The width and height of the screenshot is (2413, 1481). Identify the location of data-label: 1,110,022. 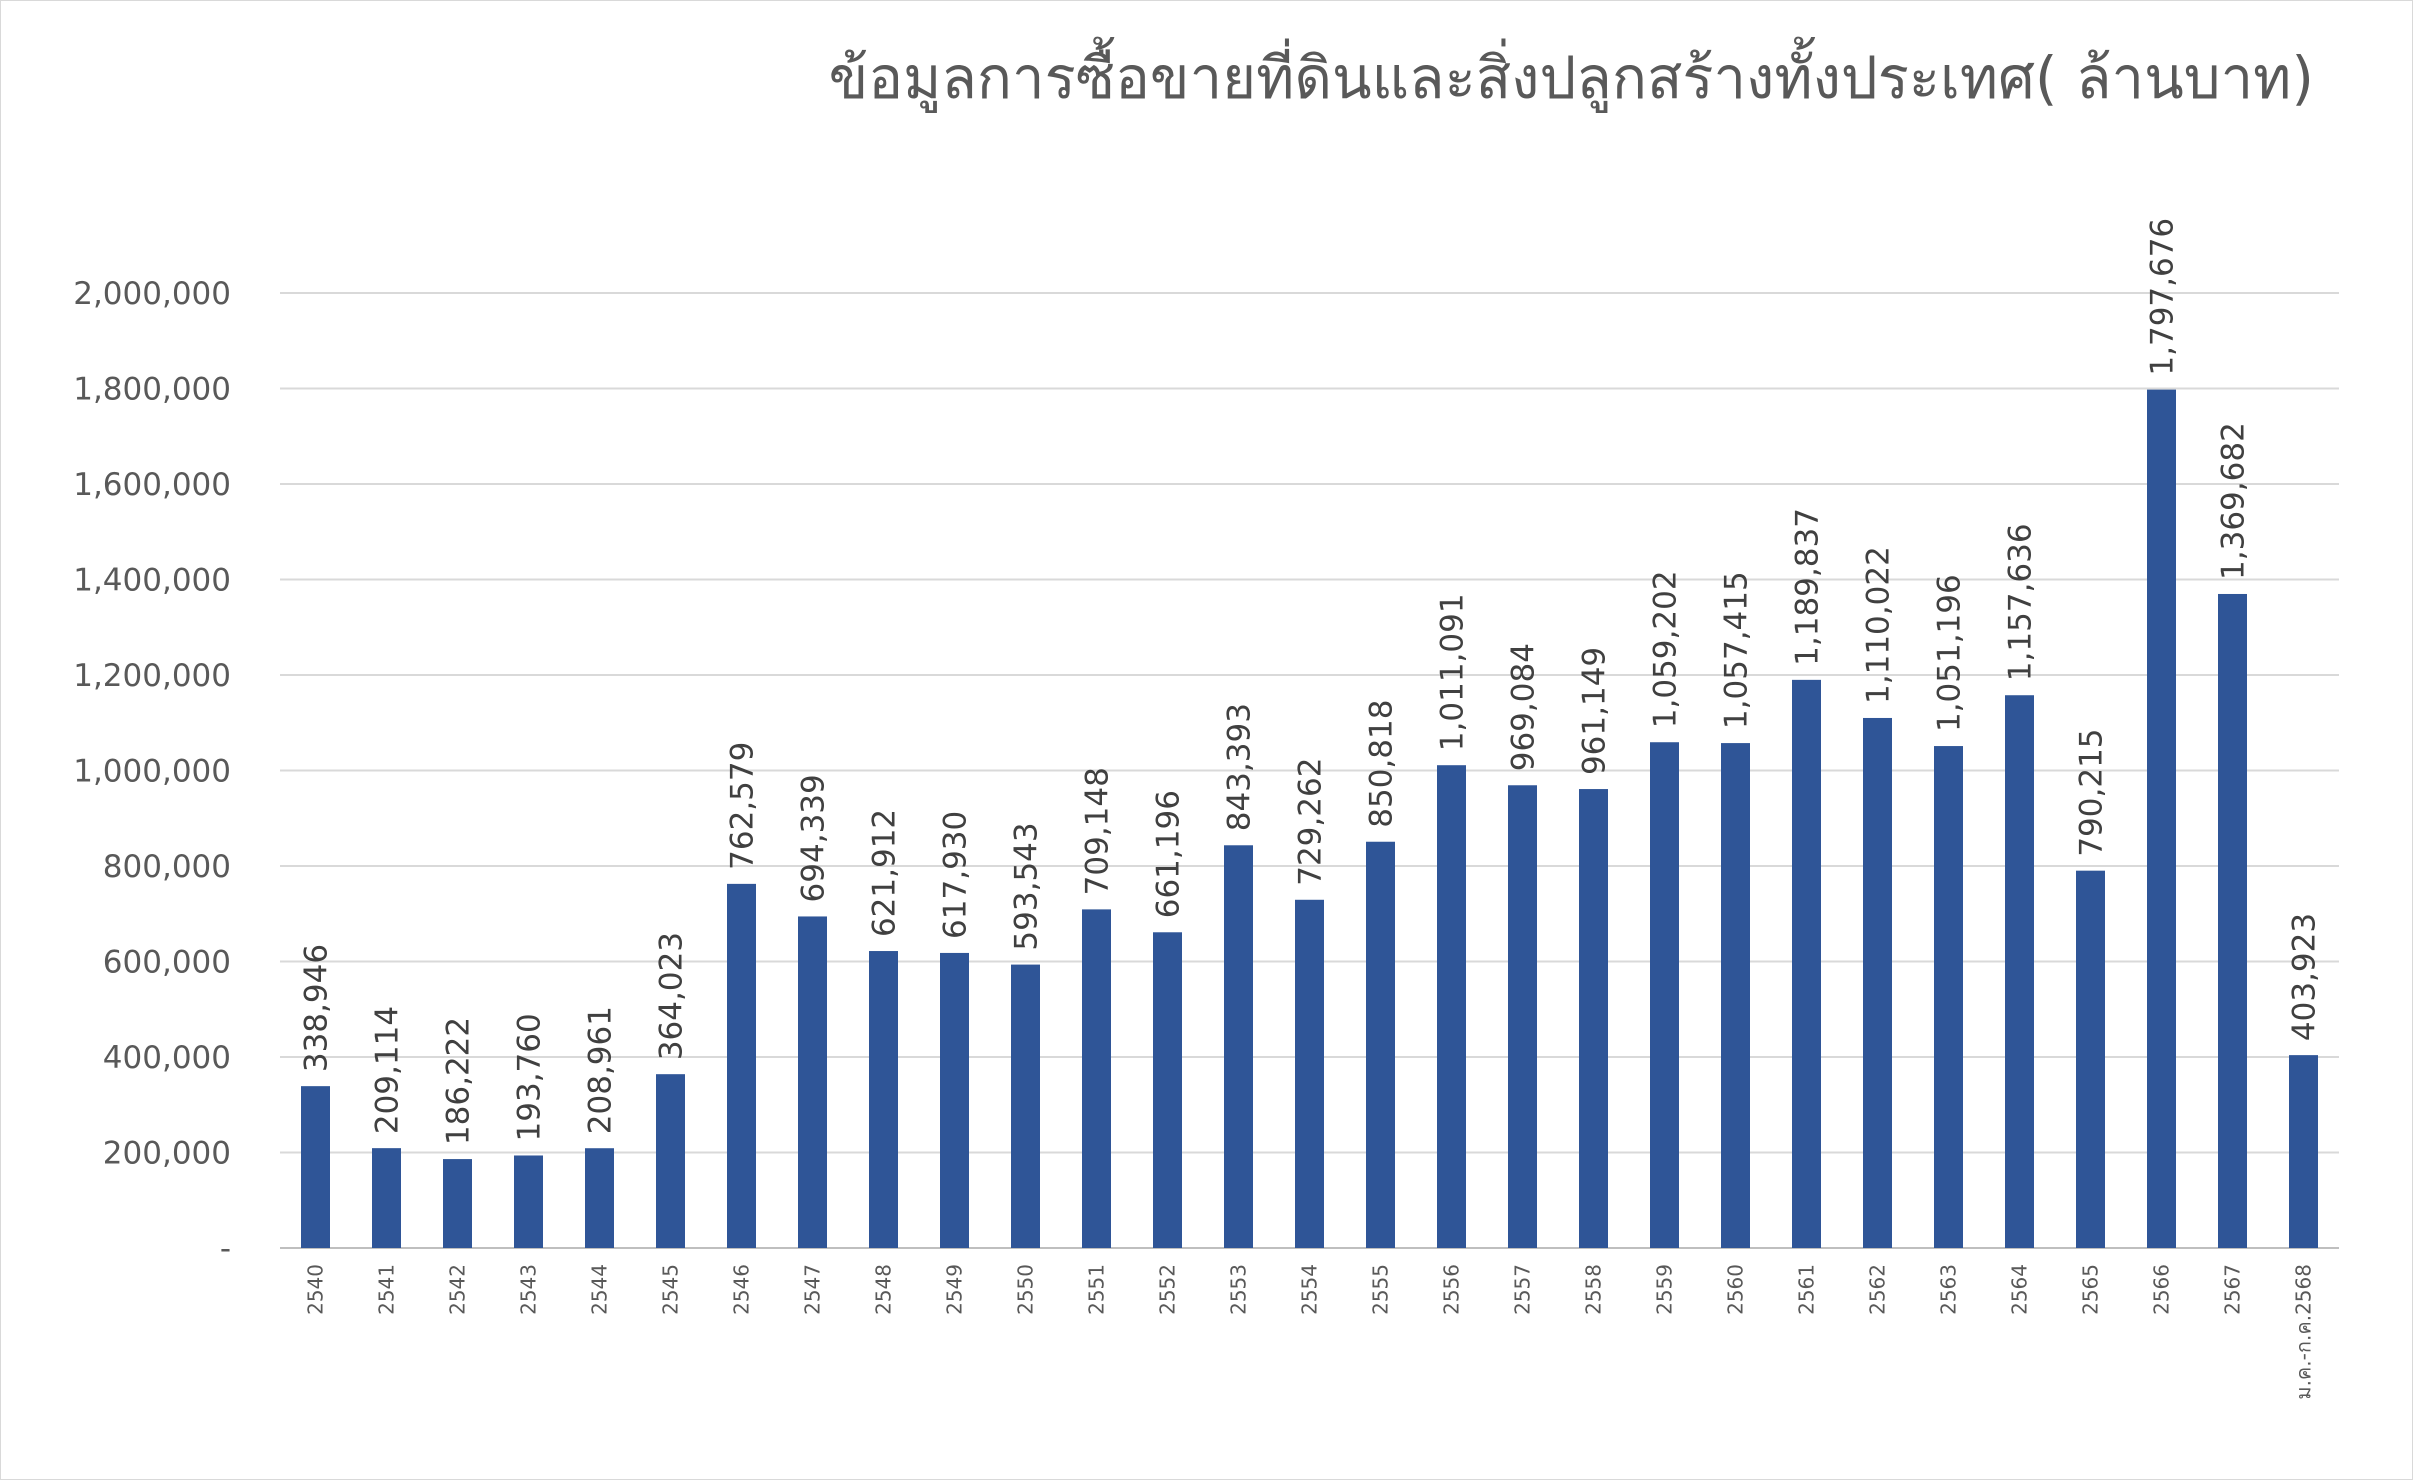
(1879, 625).